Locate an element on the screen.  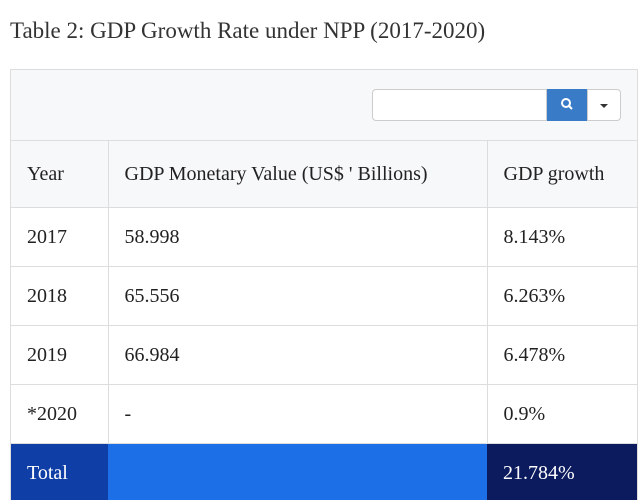
table-row: 2017 58.998 8.143% is located at coordinates (324, 237).